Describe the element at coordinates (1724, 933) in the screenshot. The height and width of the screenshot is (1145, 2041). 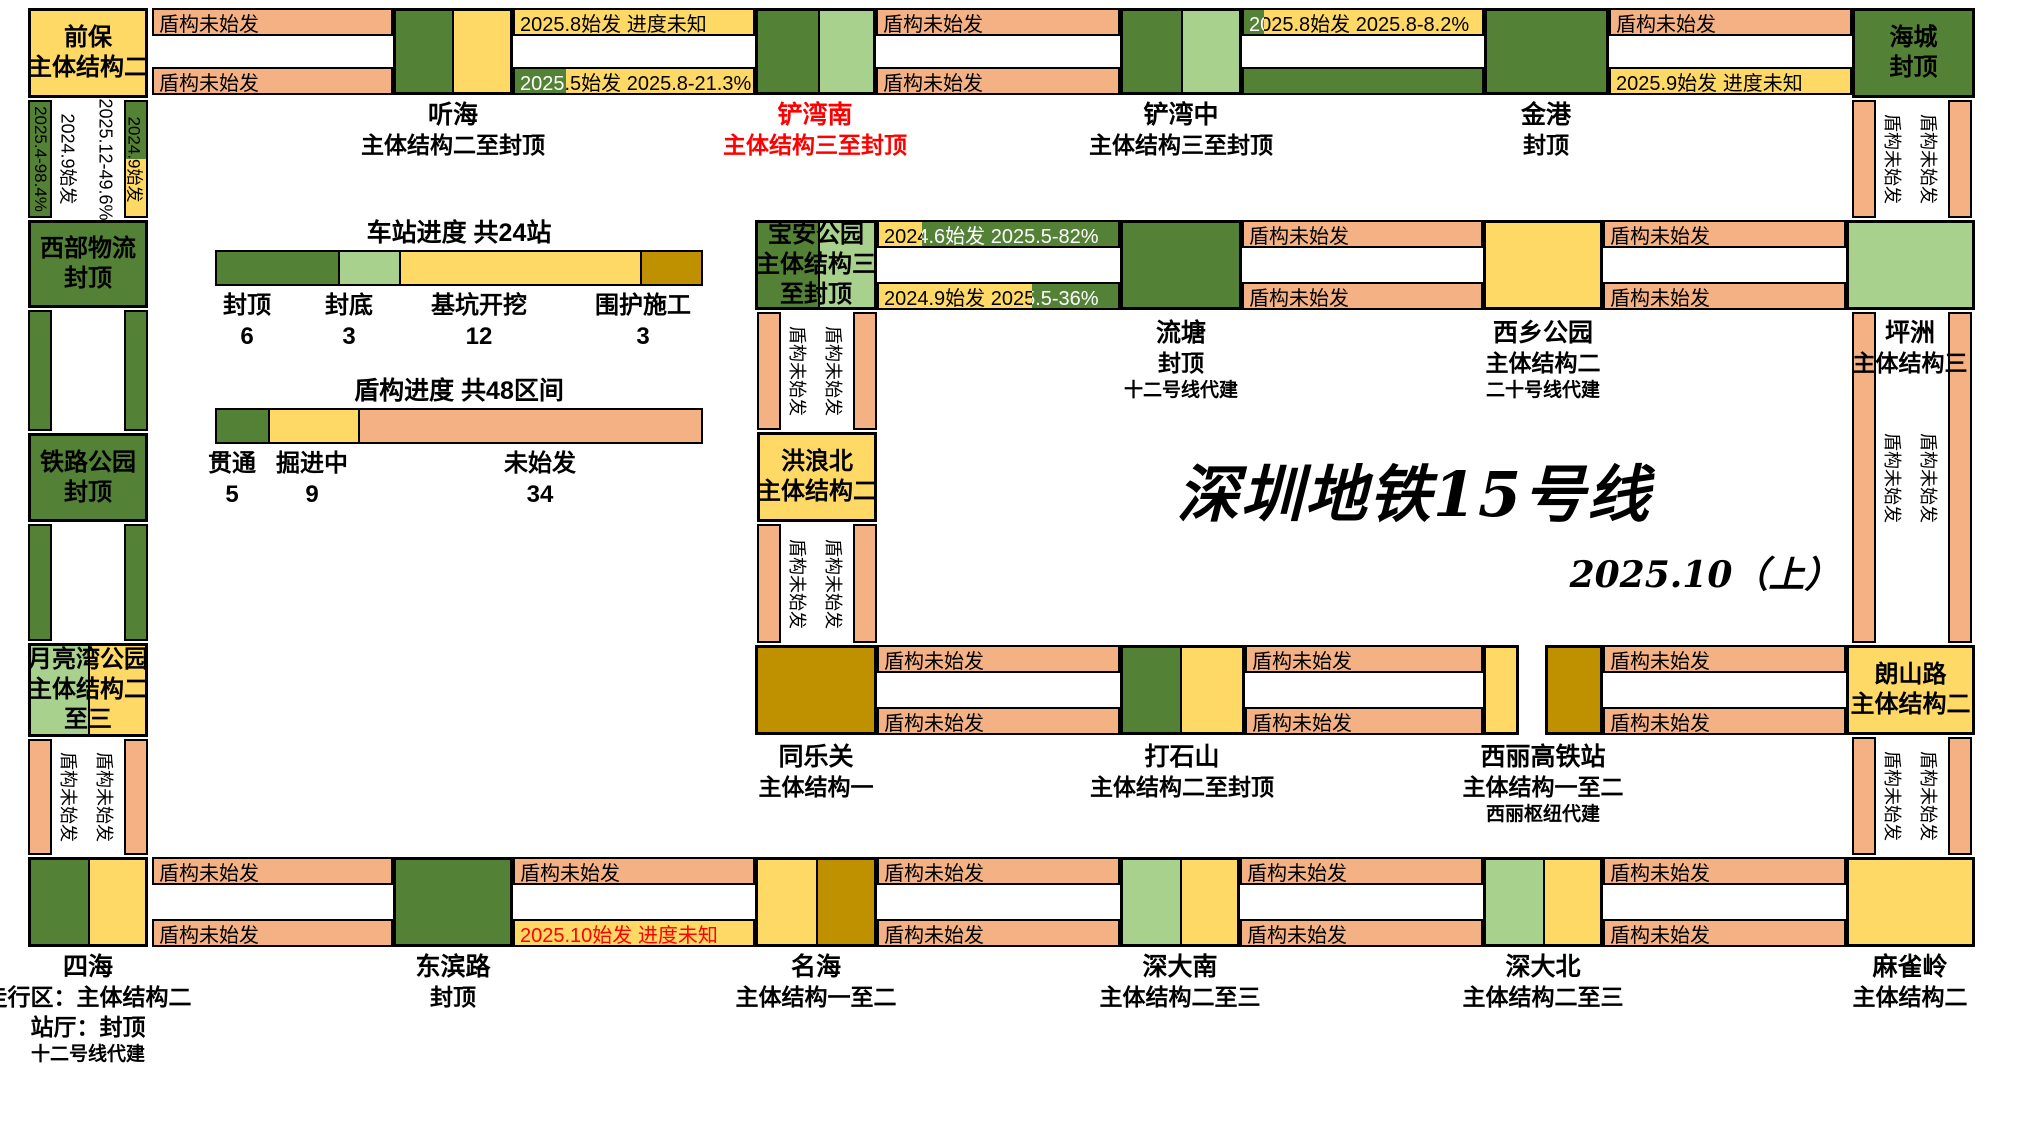
I see `tunnel-shendabei-maqueling-down-seg: 盾构未始发` at that location.